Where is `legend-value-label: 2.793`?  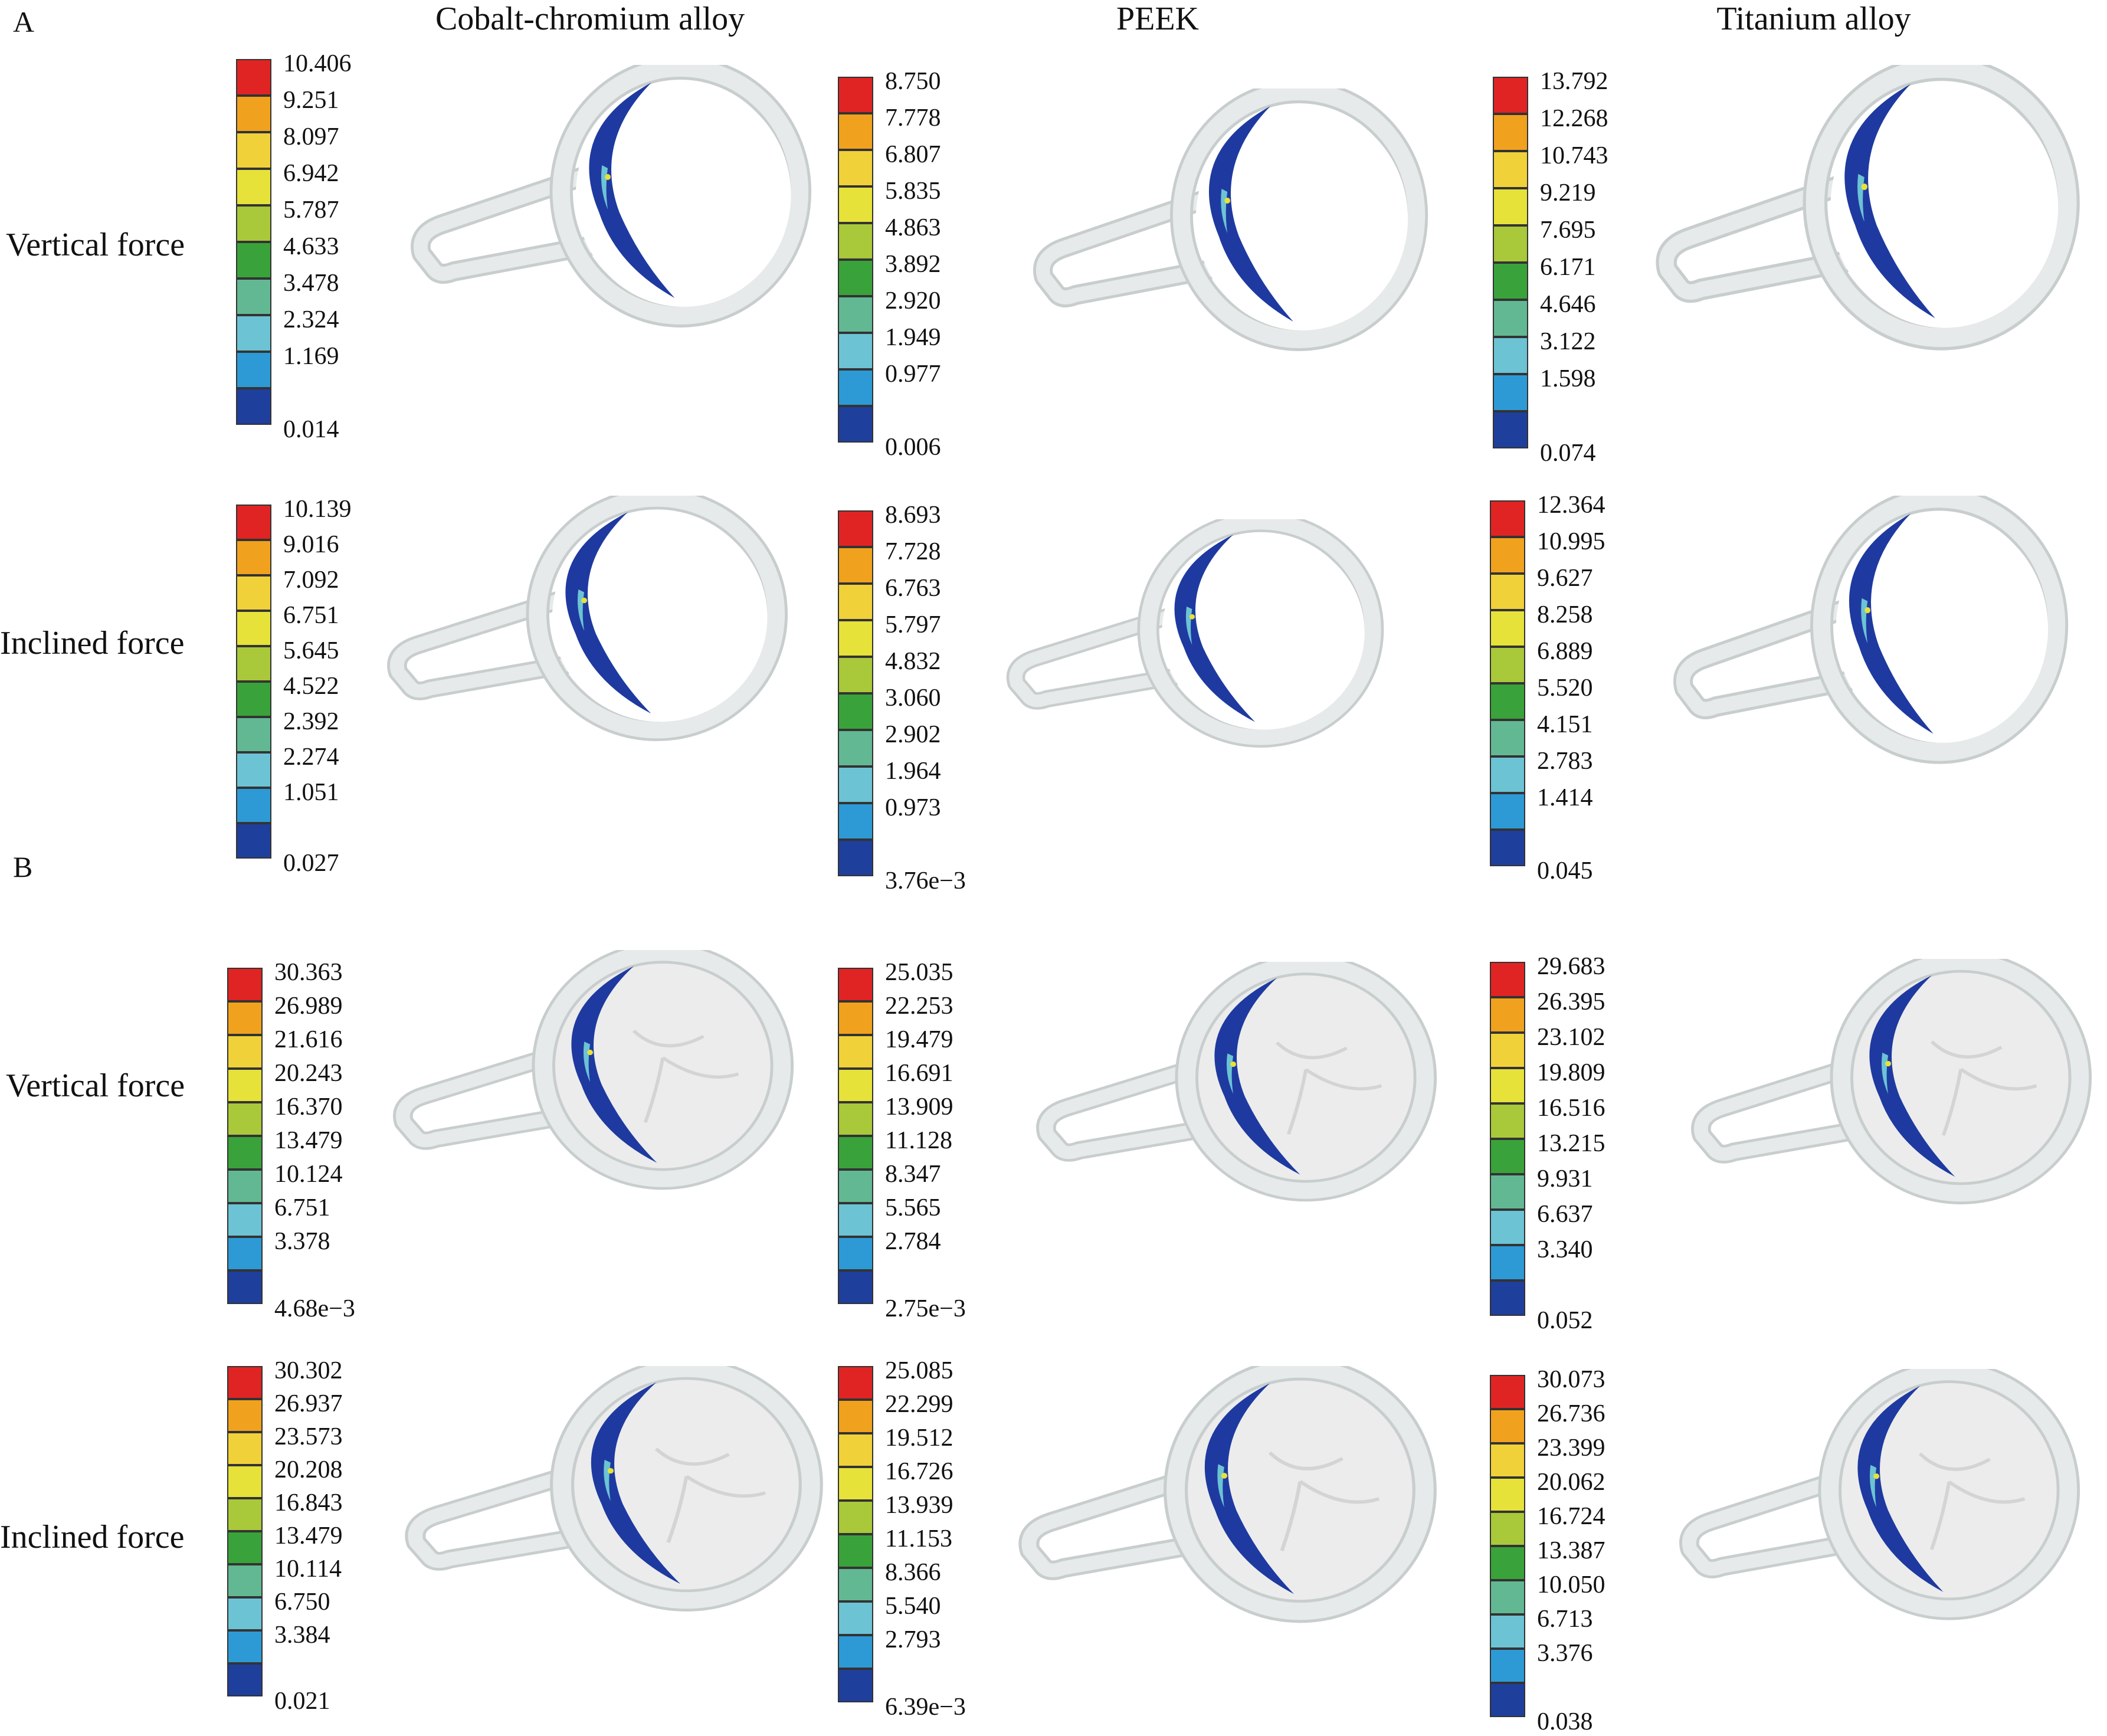
legend-value-label: 2.793 is located at coordinates (913, 1639).